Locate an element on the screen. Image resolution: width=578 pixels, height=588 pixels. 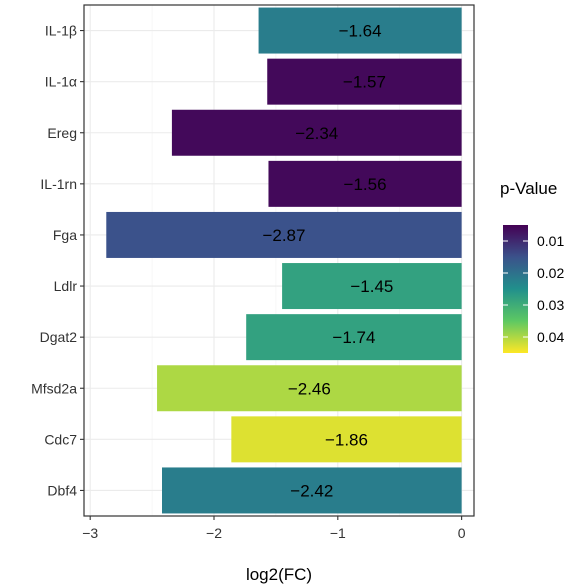
legend-tick-label: 0.01 is located at coordinates (550, 241).